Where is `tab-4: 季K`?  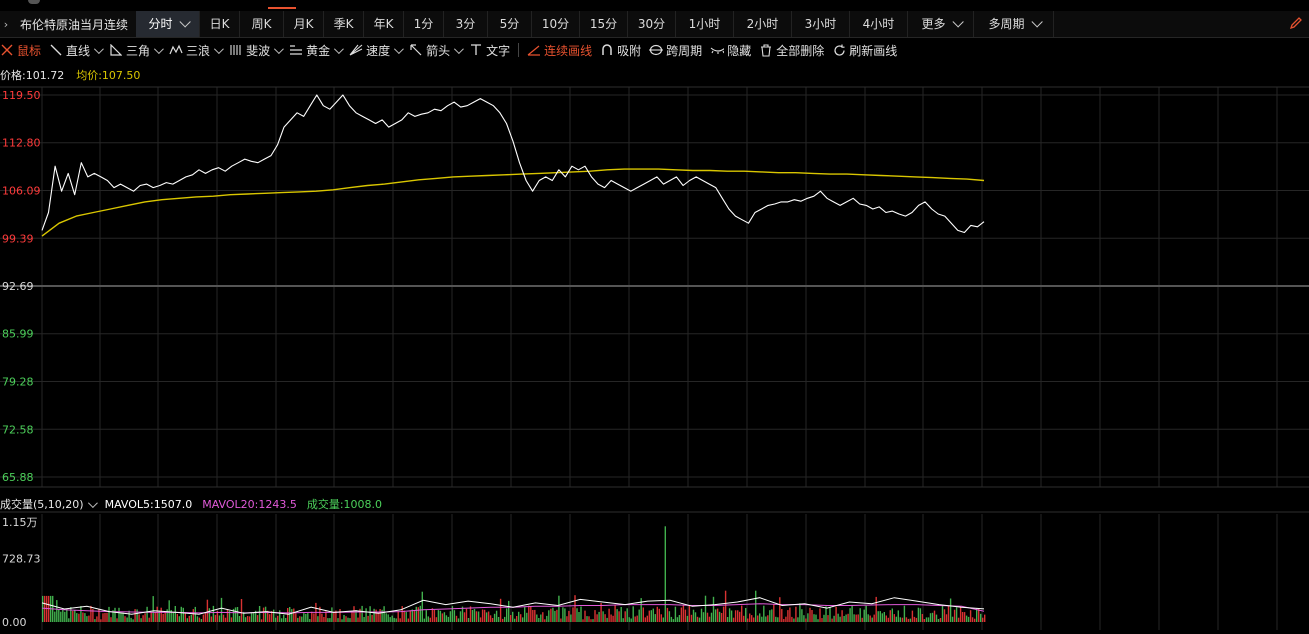 tab-4: 季K is located at coordinates (344, 24).